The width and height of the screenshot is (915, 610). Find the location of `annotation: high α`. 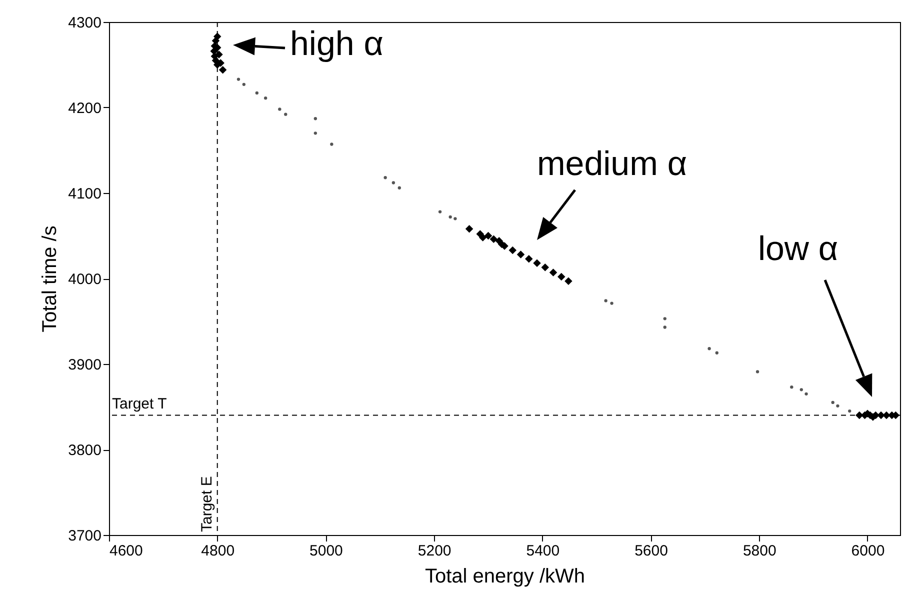

annotation: high α is located at coordinates (337, 44).